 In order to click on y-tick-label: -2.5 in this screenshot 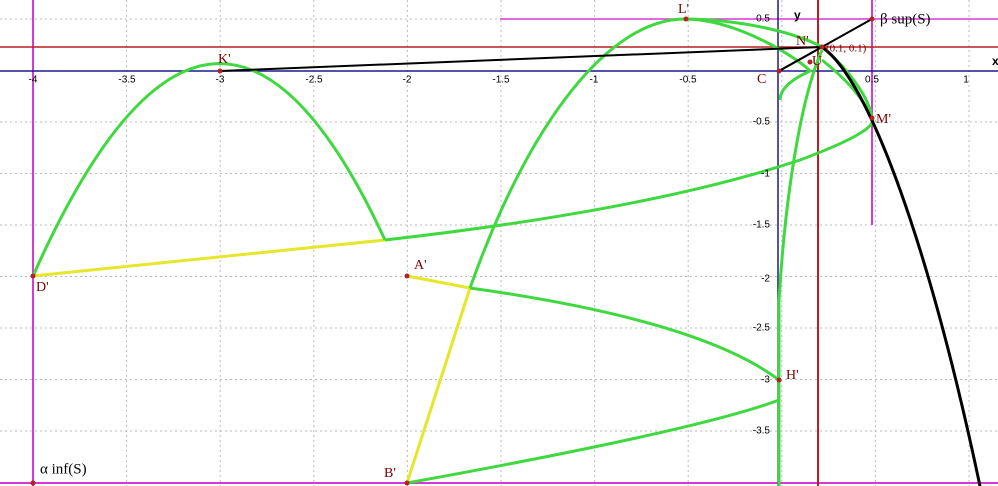, I will do `click(762, 328)`.